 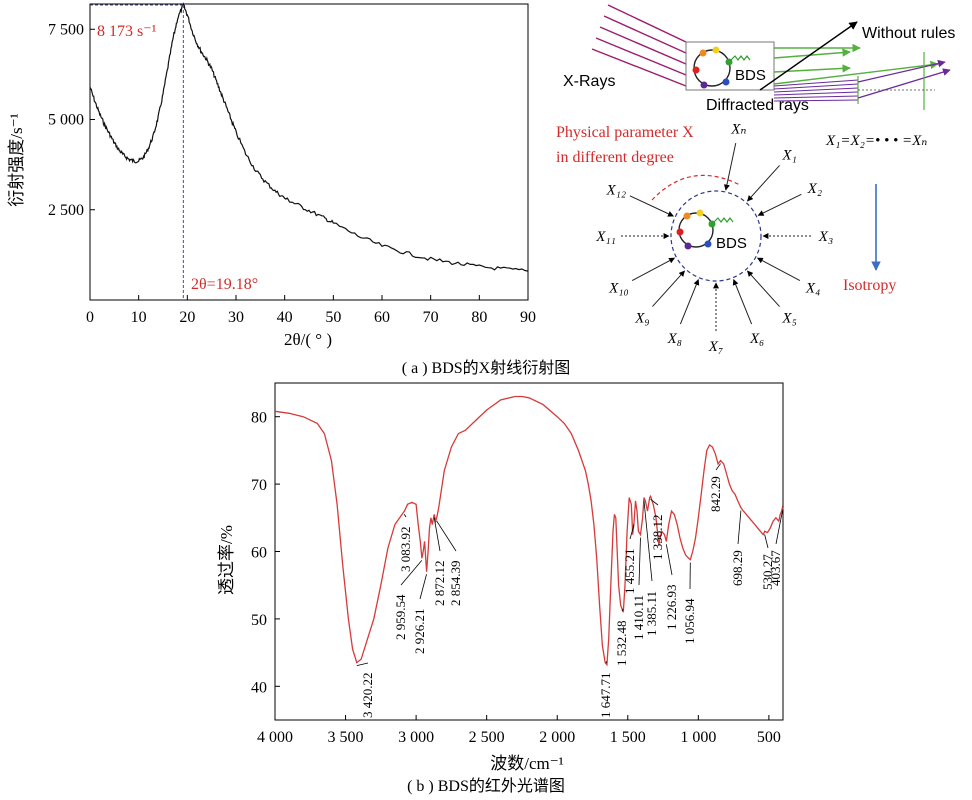 What do you see at coordinates (455, 584) in the screenshot?
I see `ir-peak-label: 2 854.39` at bounding box center [455, 584].